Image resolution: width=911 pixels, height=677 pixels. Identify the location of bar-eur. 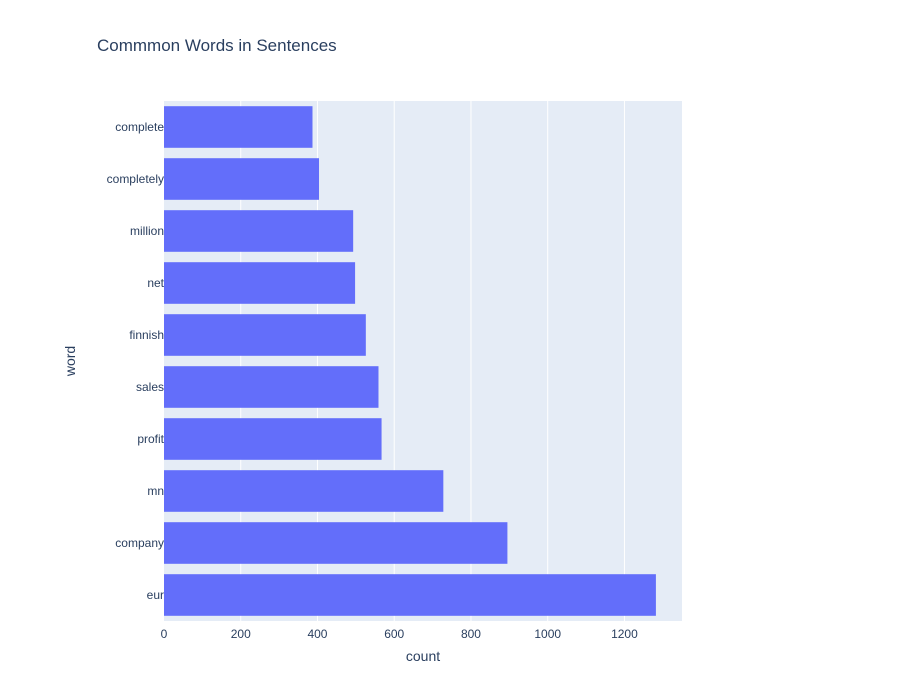
(410, 595).